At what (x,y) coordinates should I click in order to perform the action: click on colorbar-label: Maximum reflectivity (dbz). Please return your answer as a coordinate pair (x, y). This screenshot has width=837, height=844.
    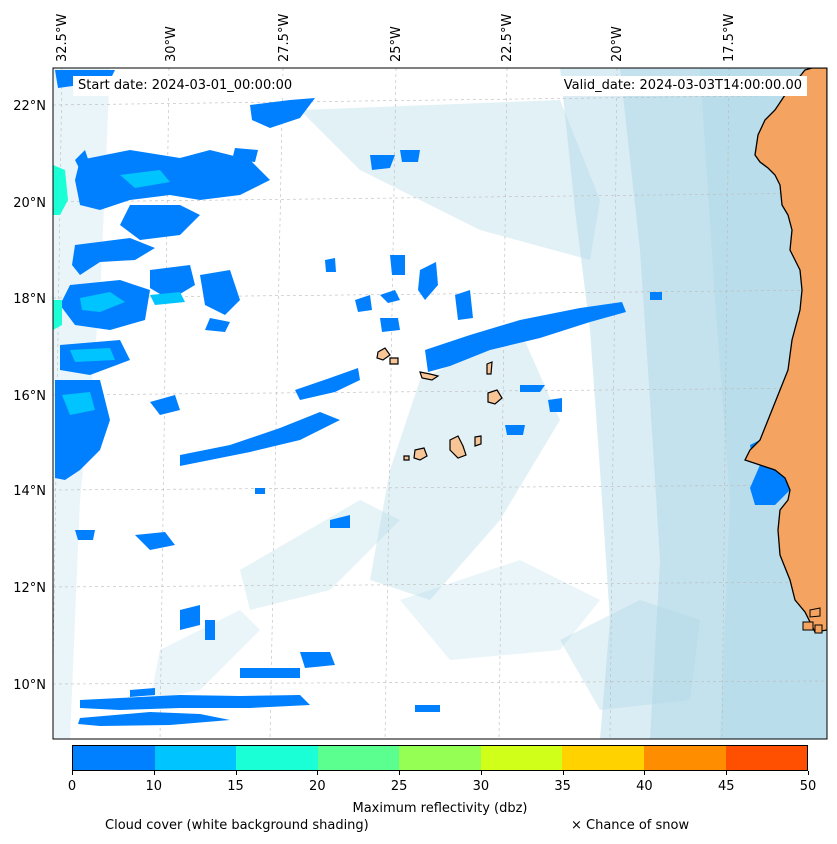
    Looking at the image, I should click on (440, 808).